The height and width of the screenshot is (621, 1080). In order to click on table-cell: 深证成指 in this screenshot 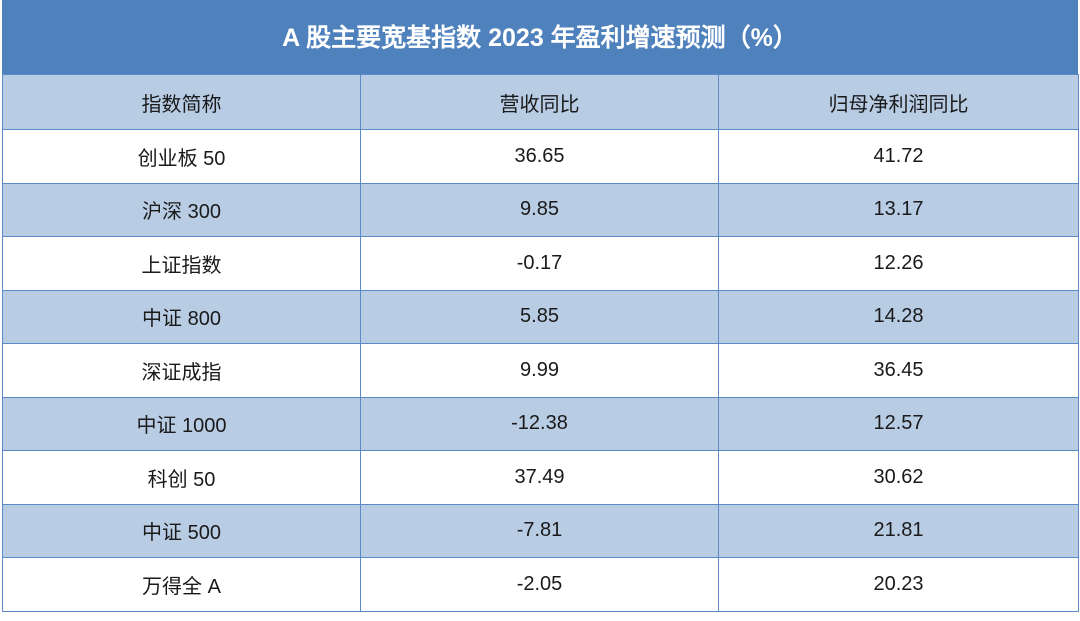, I will do `click(181, 370)`.